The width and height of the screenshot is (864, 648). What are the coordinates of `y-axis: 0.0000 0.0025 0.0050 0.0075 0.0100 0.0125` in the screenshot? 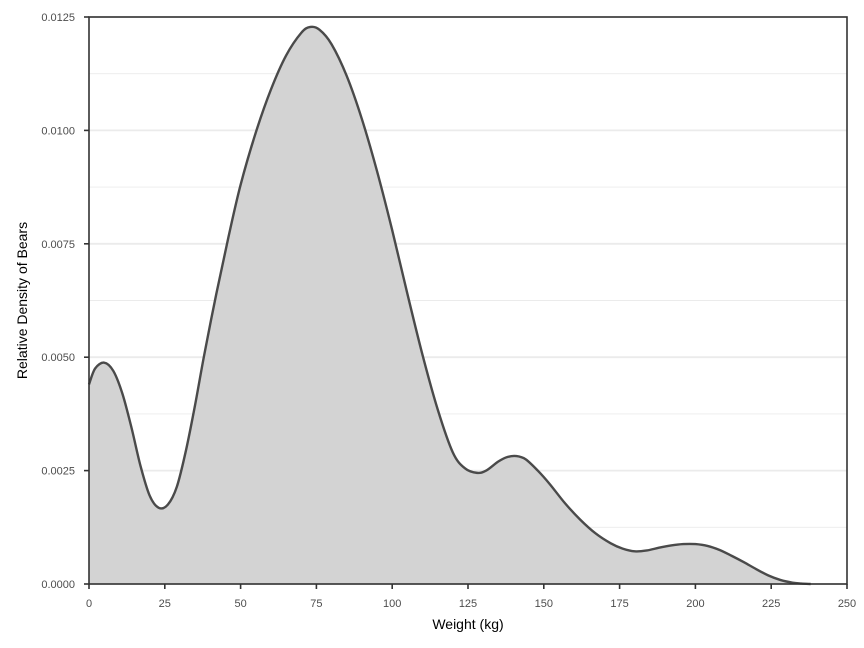 It's located at (65, 301).